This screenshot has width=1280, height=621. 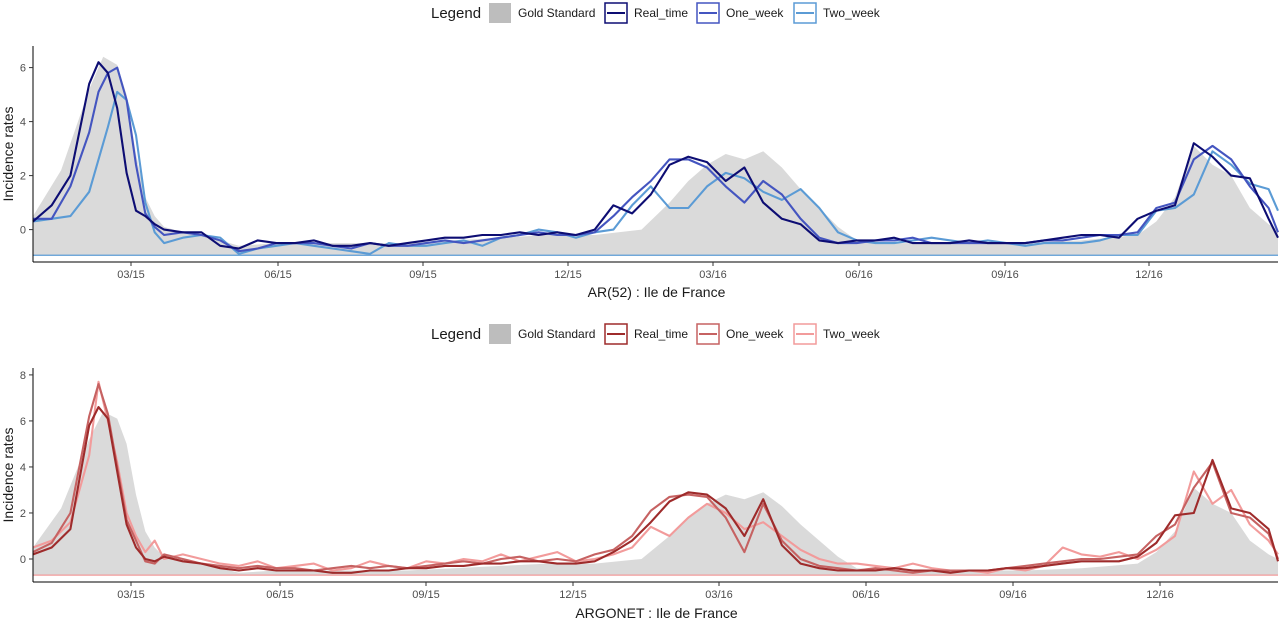 What do you see at coordinates (657, 292) in the screenshot?
I see `x-axis-title: AR(52) : Ile de France` at bounding box center [657, 292].